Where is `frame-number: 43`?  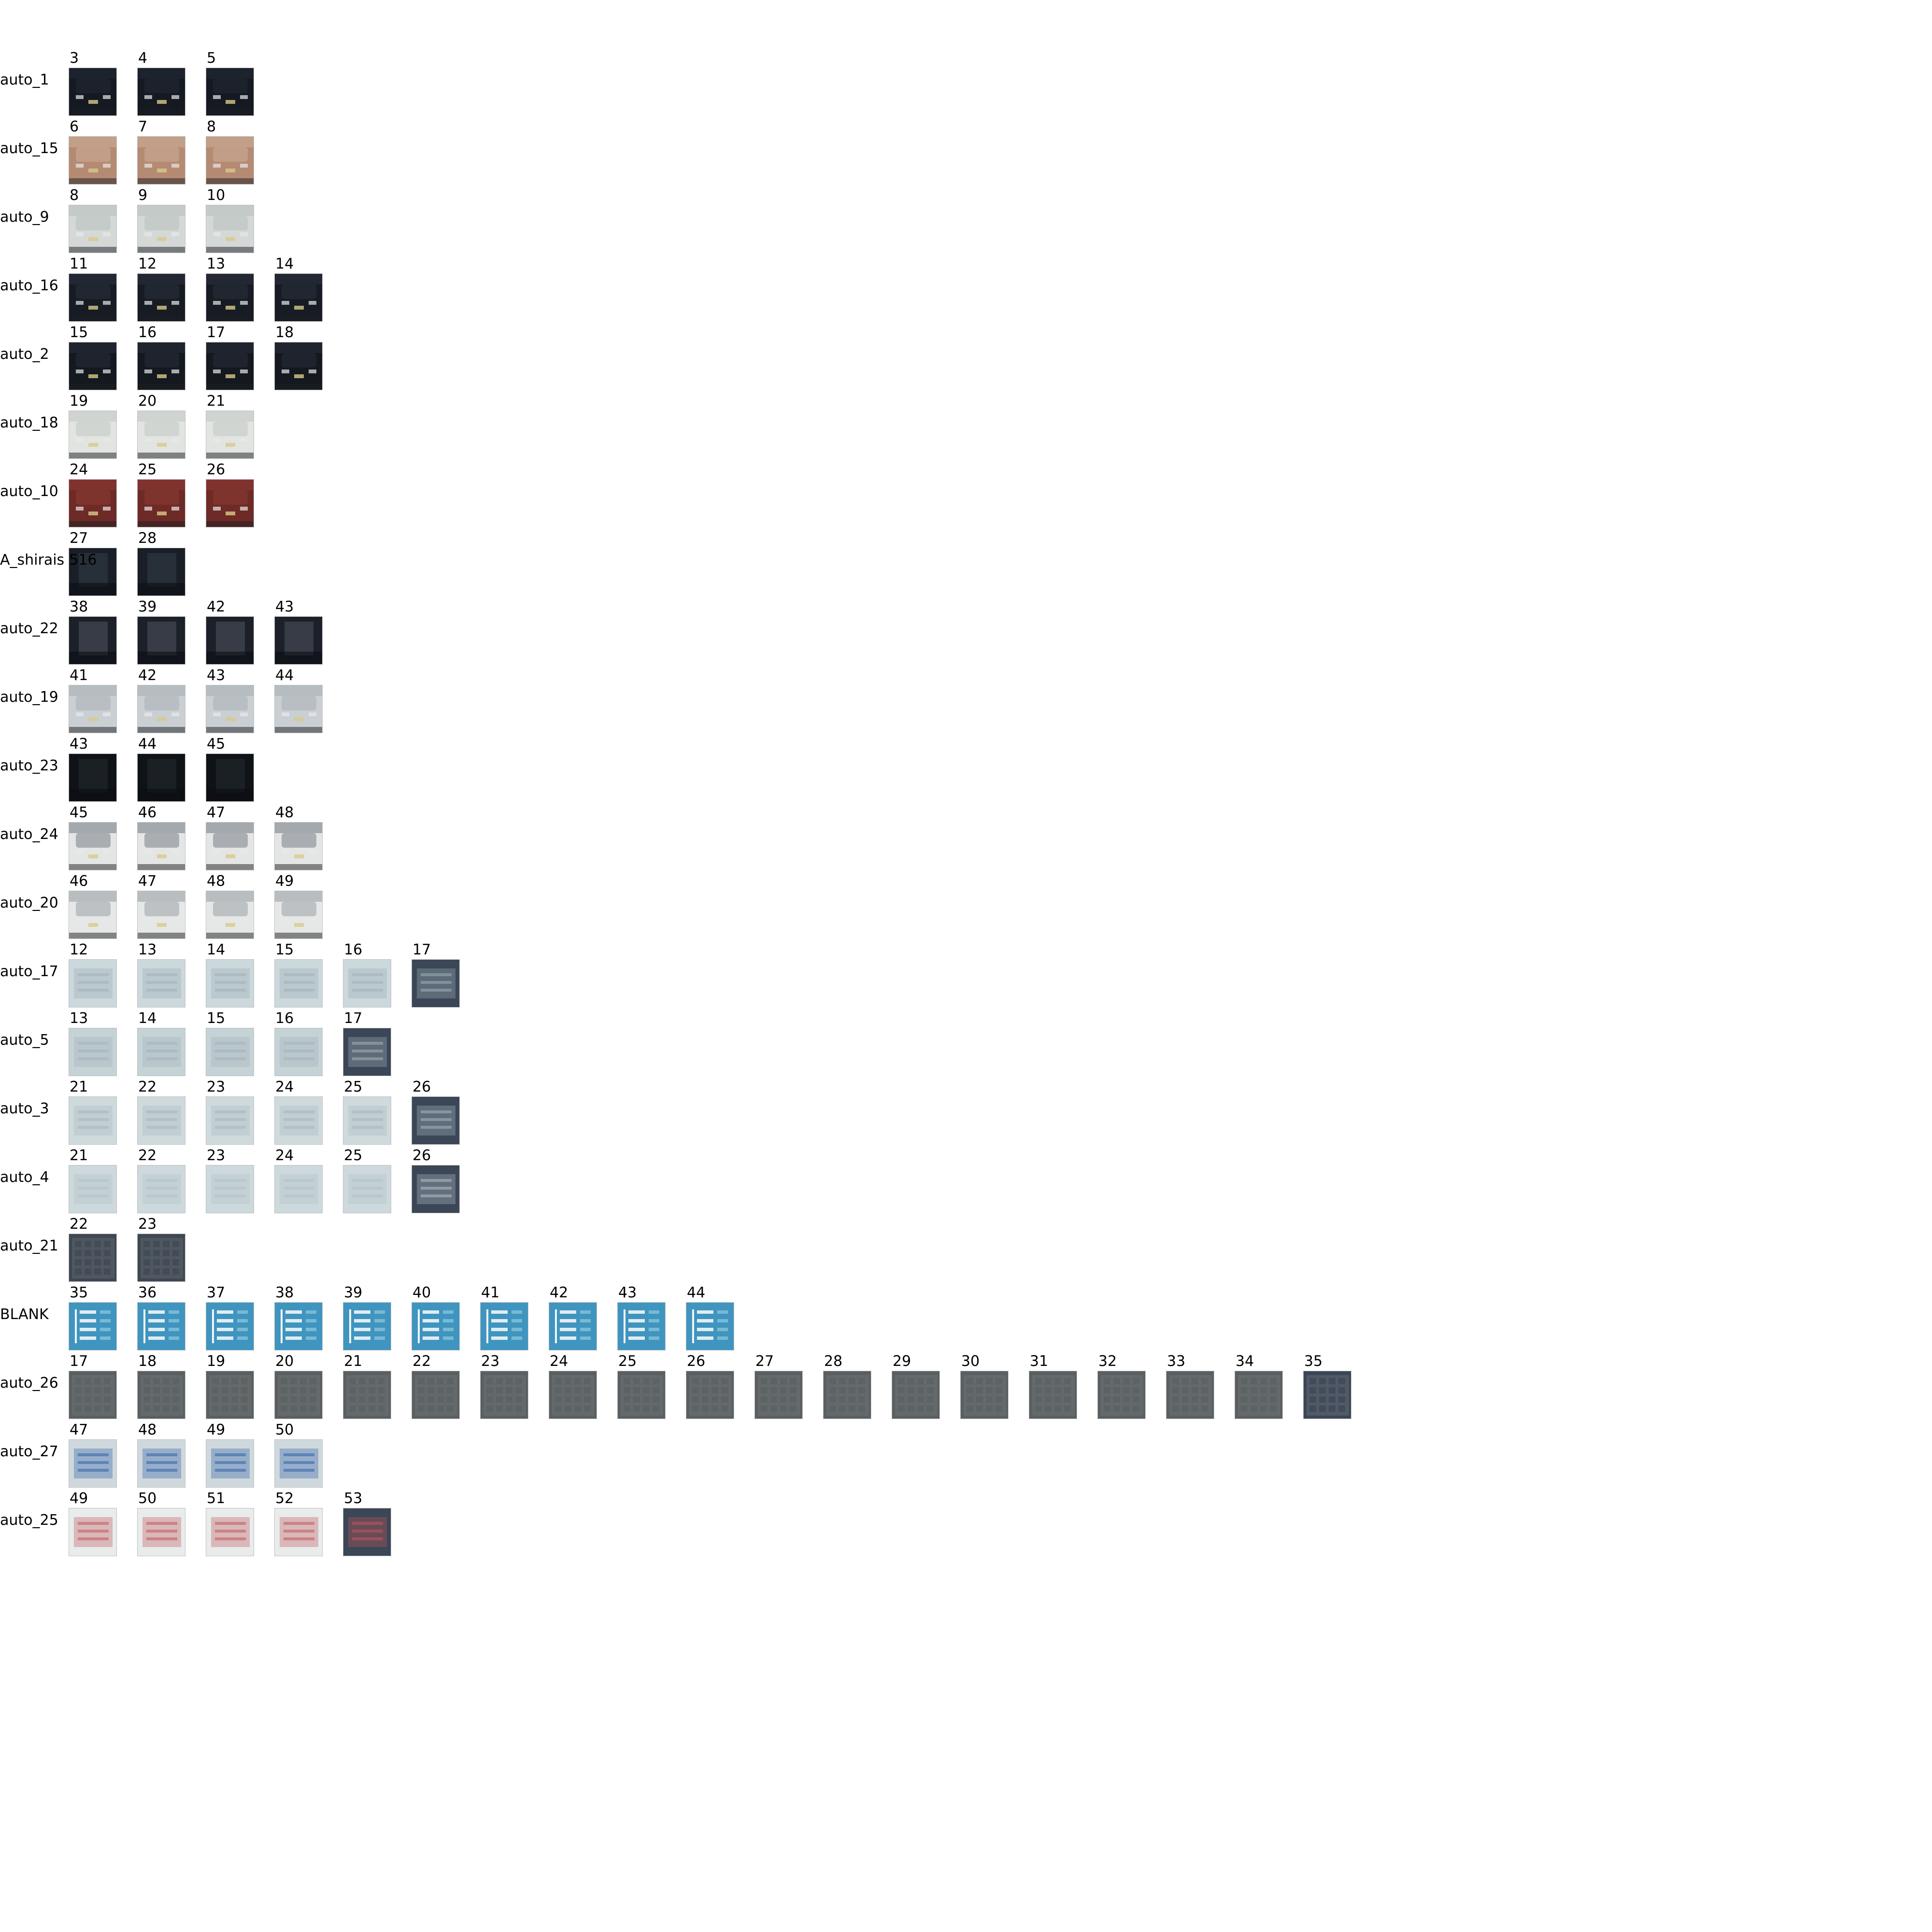 frame-number: 43 is located at coordinates (79, 744).